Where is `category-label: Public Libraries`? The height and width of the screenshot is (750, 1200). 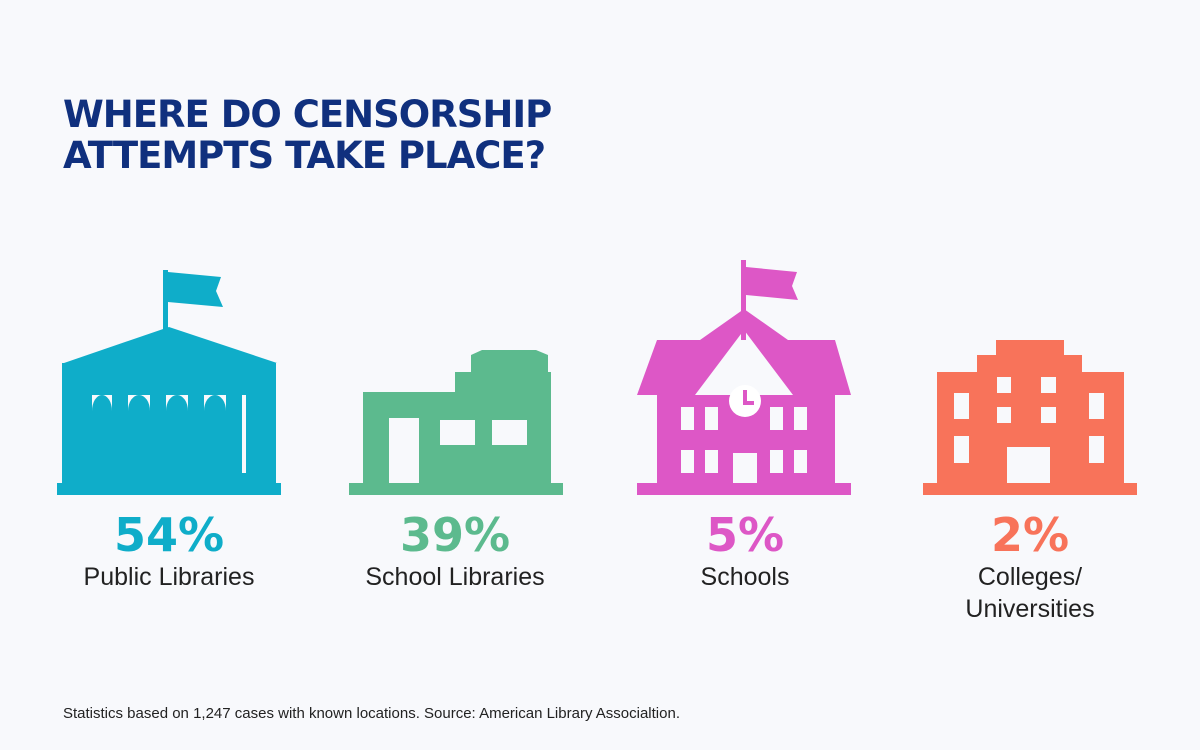 category-label: Public Libraries is located at coordinates (169, 577).